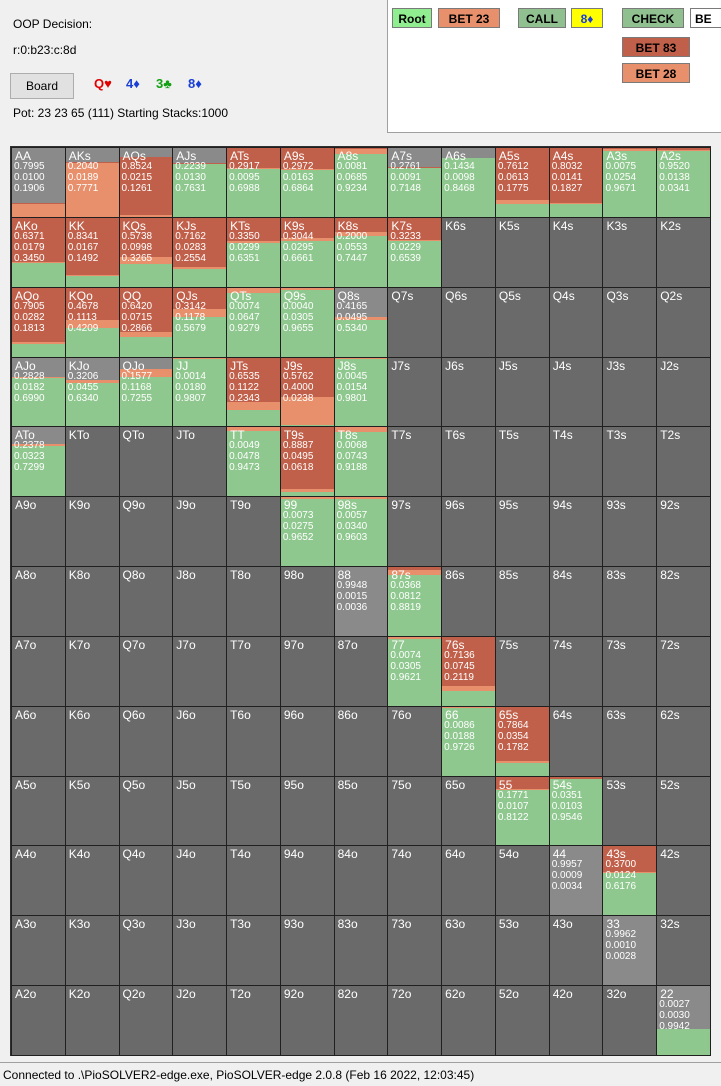  What do you see at coordinates (253, 951) in the screenshot?
I see `hand-cell: T3o` at bounding box center [253, 951].